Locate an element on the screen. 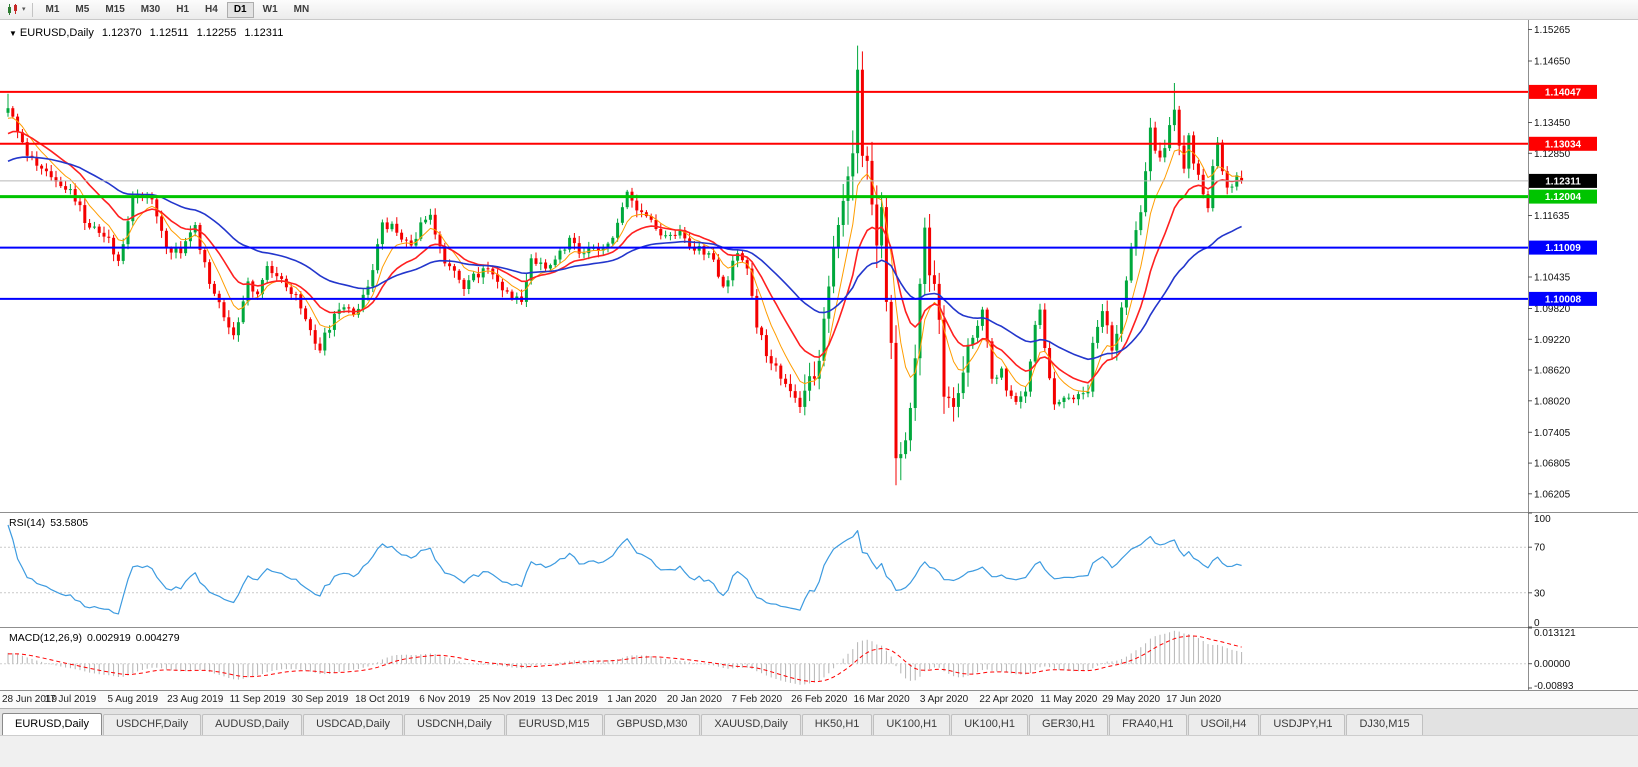  rsi-tick-label: 70 is located at coordinates (1540, 548).